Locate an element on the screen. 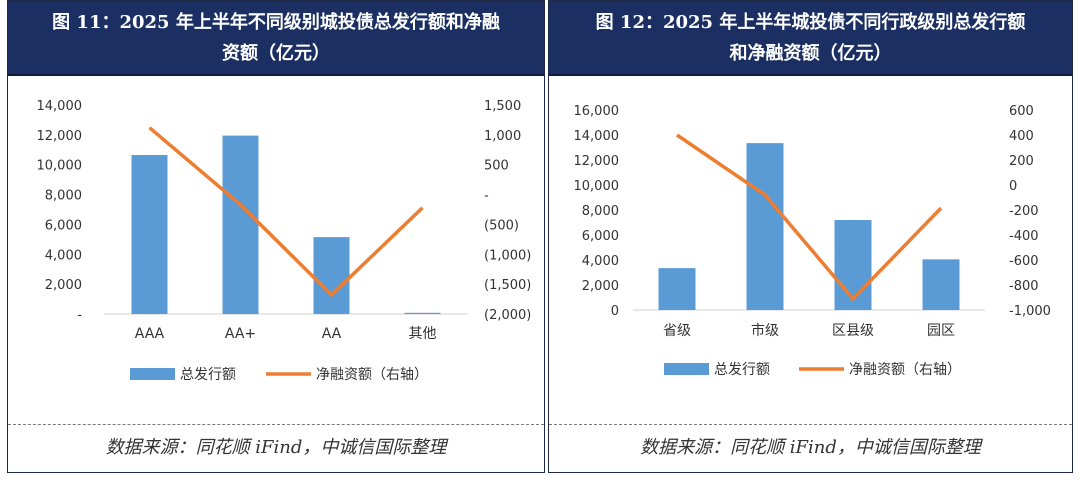  y2-tick-label: 1,500 is located at coordinates (502, 106).